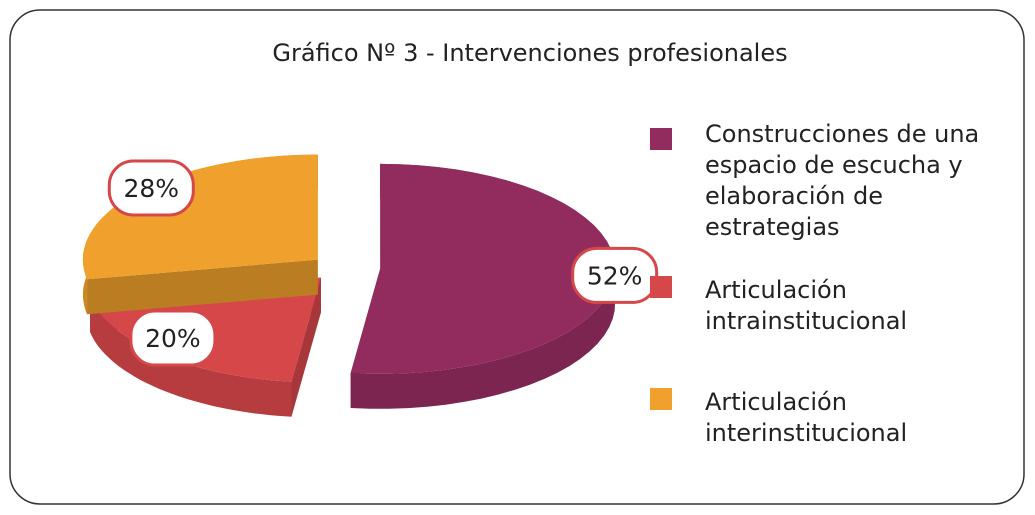  Describe the element at coordinates (806, 417) in the screenshot. I see `legend-label: Articulación interinstitucional` at that location.